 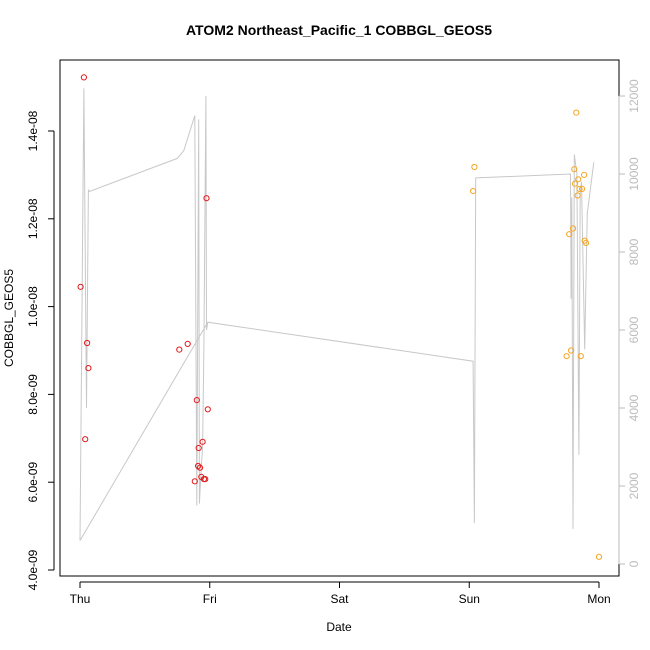 What do you see at coordinates (33, 306) in the screenshot?
I see `y-tick-label: 1.0e-08` at bounding box center [33, 306].